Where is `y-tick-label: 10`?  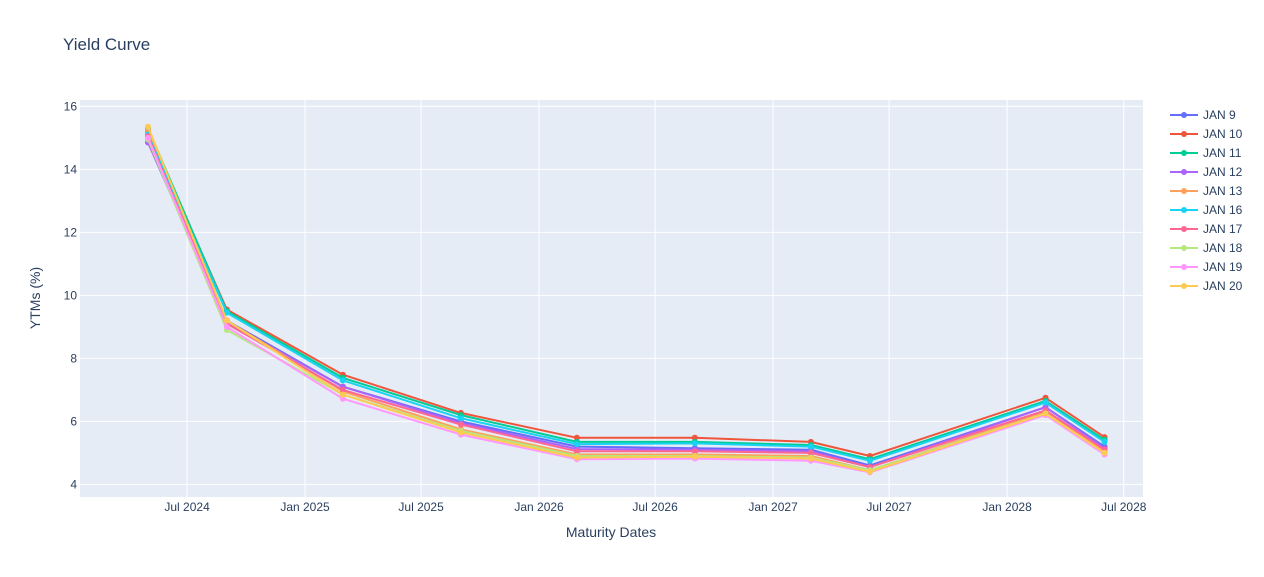 y-tick-label: 10 is located at coordinates (71, 295).